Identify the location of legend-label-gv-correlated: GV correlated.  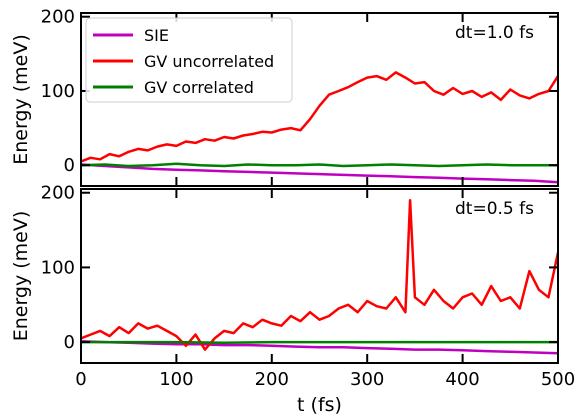
(199, 87).